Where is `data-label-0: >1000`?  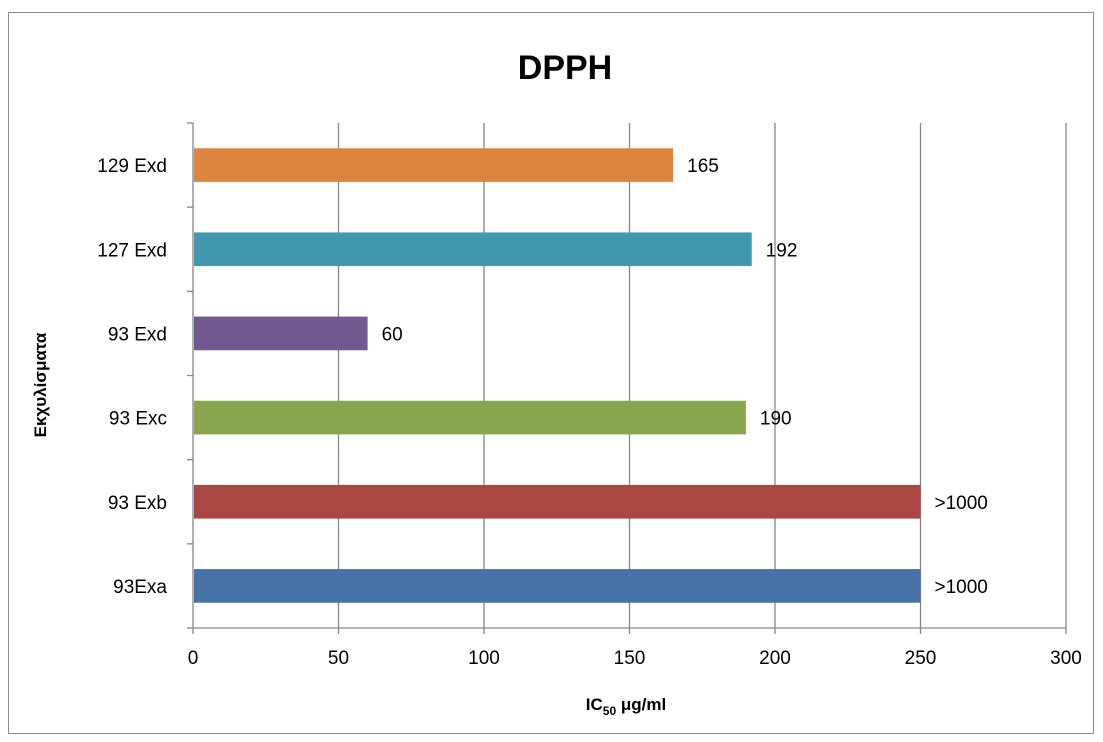 data-label-0: >1000 is located at coordinates (961, 587).